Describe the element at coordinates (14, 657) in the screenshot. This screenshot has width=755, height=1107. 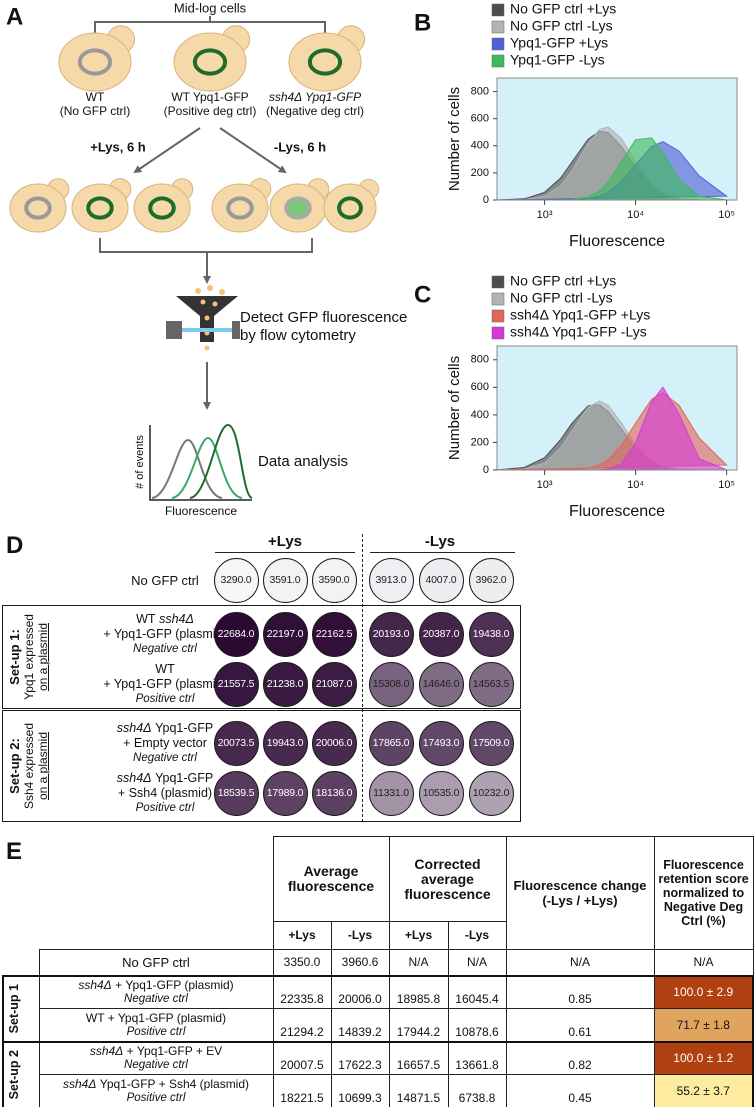
I see `setup-title: Set-up 1:` at that location.